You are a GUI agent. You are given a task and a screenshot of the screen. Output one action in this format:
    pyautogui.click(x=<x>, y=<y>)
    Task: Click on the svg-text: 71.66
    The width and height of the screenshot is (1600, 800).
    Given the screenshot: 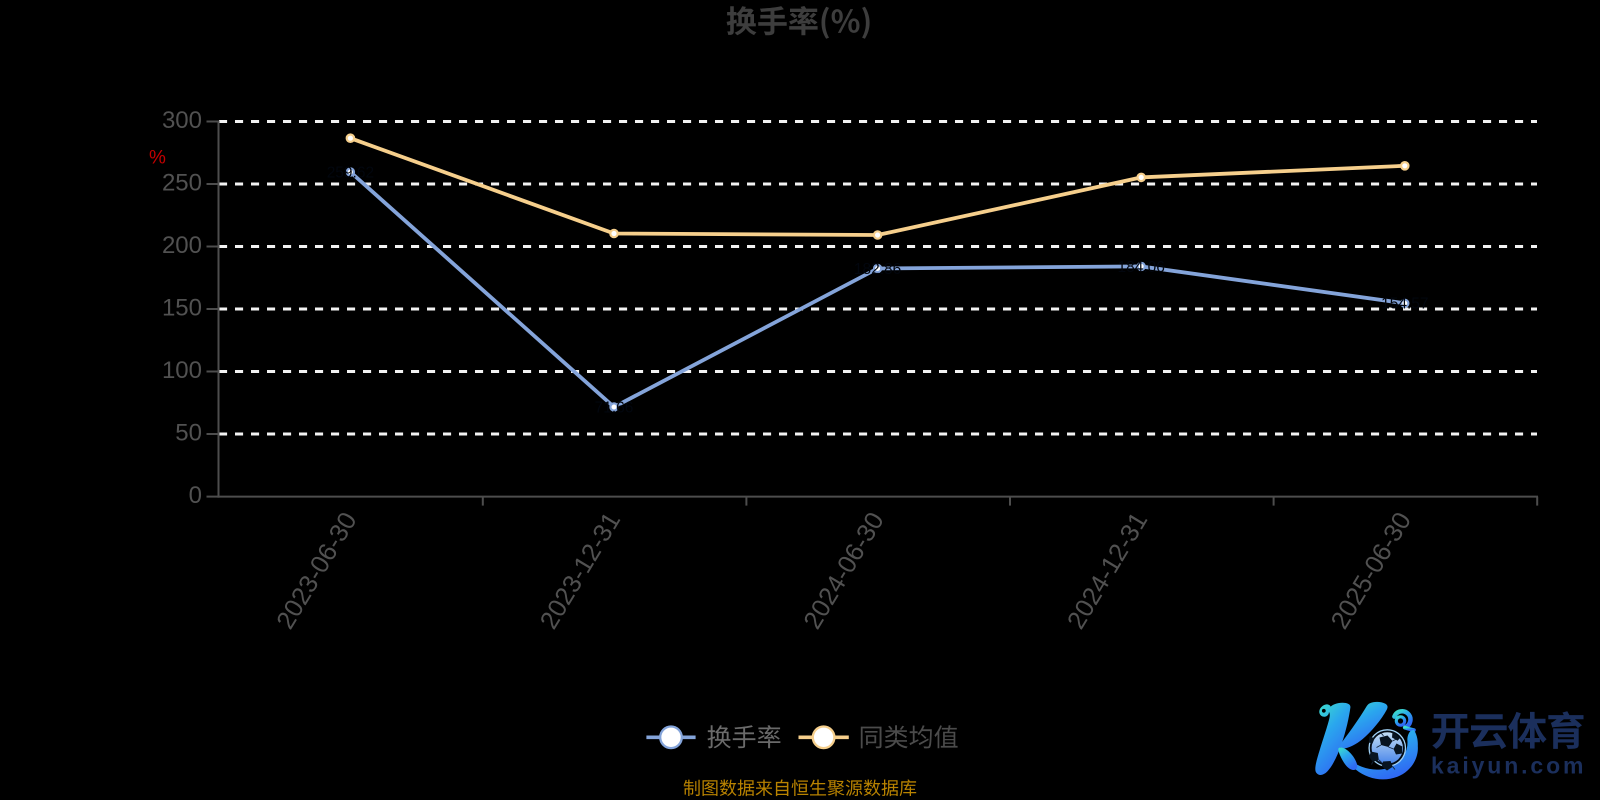 What is the action you would take?
    pyautogui.click(x=614, y=407)
    